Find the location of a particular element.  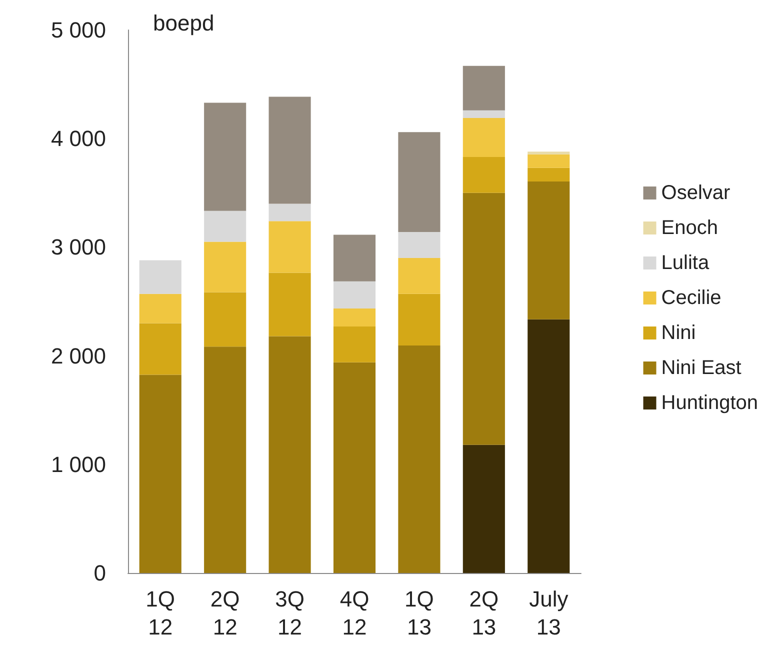

y-tick-label: 3 000 is located at coordinates (78, 247).